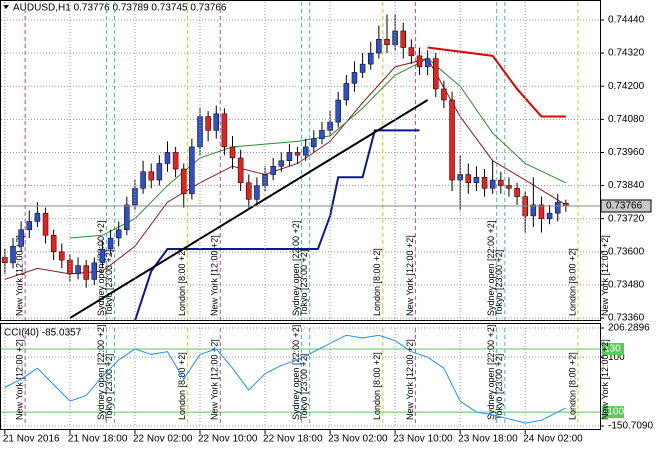  I want to click on y-tick-label: 0.74440, so click(626, 20).